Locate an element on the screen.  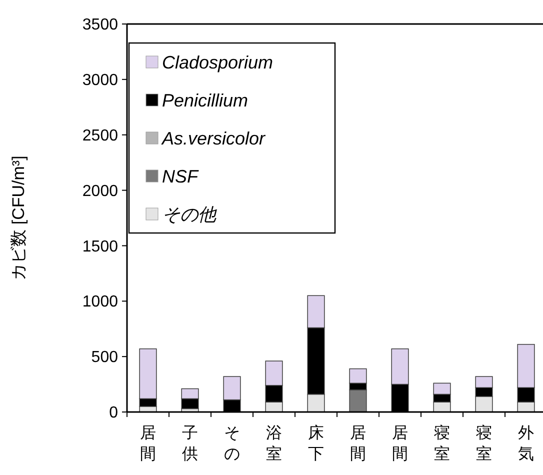
y-tick-label: 1500 is located at coordinates (100, 247).